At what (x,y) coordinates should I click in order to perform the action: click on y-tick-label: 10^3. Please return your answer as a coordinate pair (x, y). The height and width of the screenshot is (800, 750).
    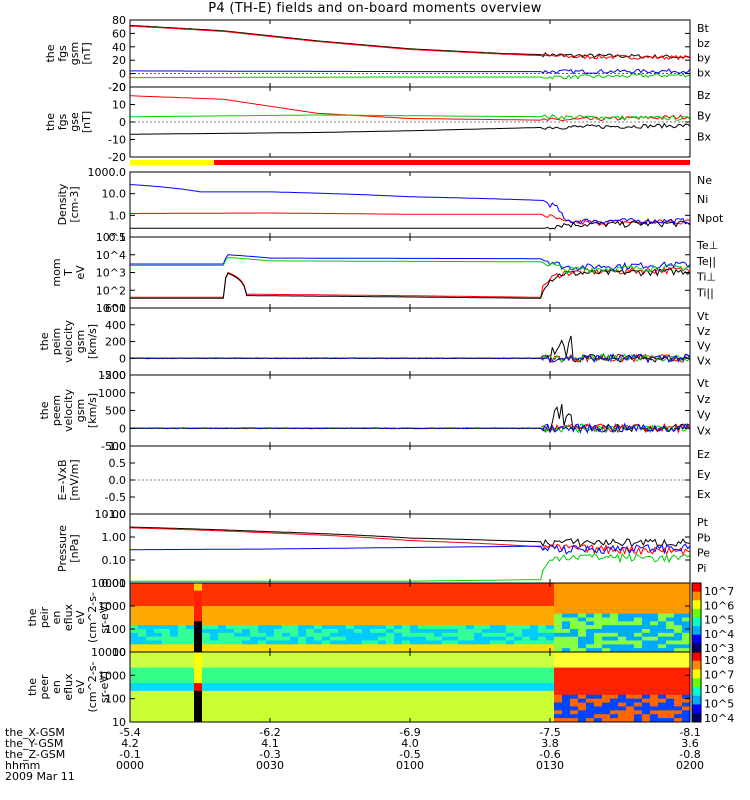
    Looking at the image, I should click on (111, 273).